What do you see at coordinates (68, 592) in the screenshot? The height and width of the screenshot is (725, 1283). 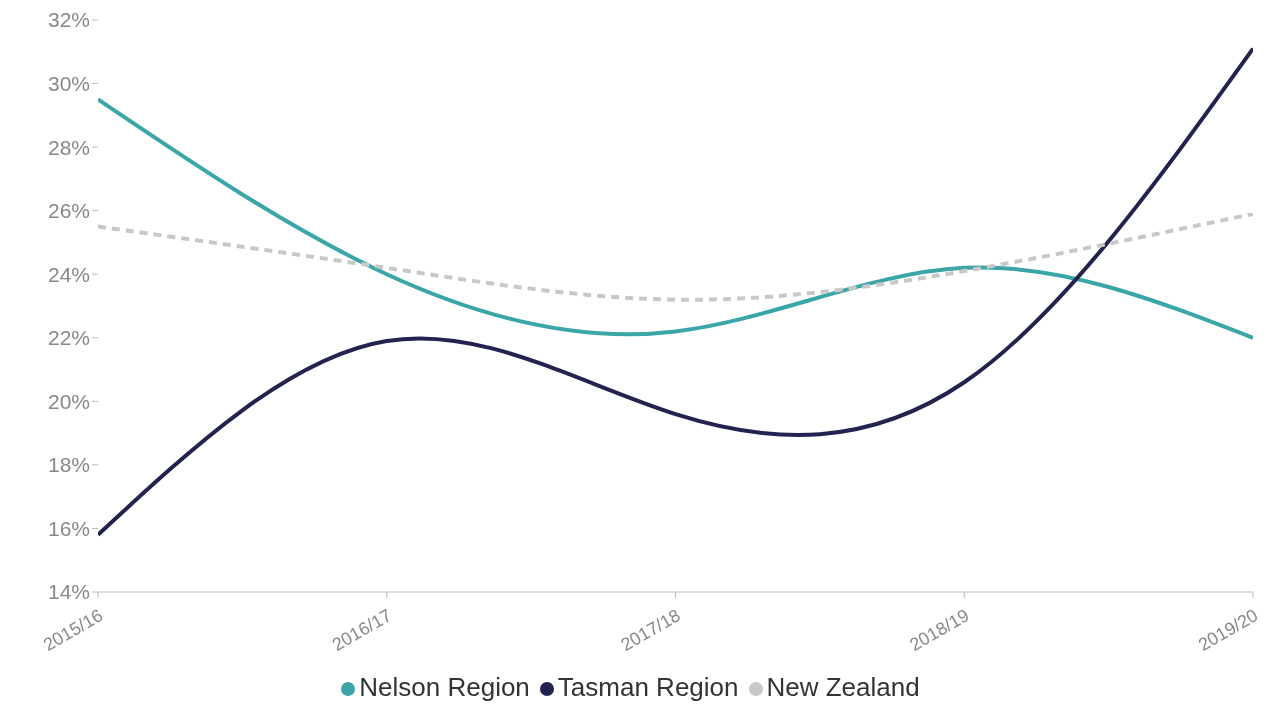 I see `y-tick-label: 14%` at bounding box center [68, 592].